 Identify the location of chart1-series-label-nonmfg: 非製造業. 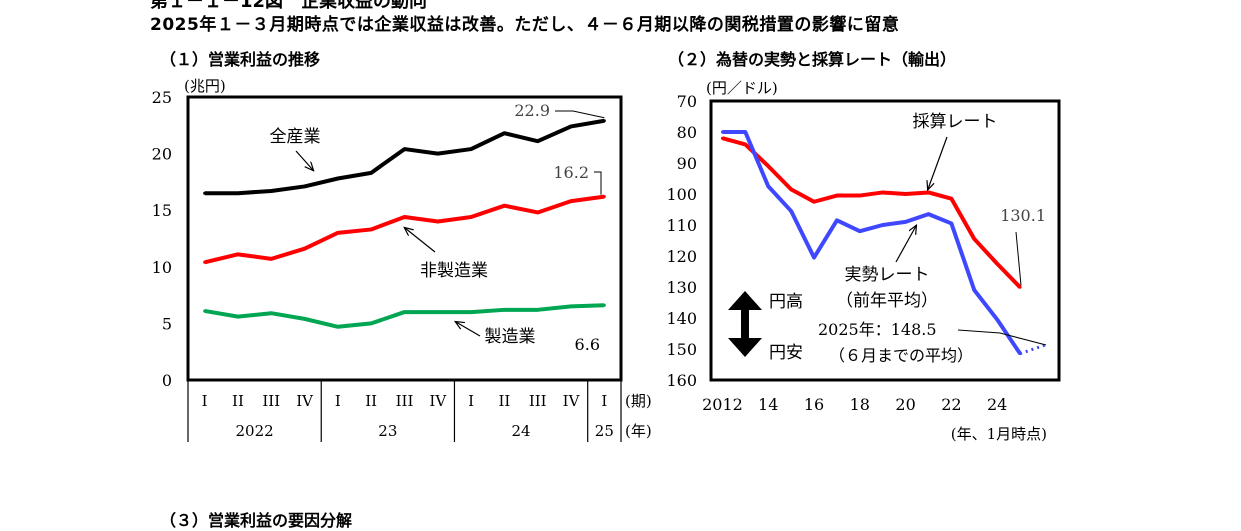
(454, 271).